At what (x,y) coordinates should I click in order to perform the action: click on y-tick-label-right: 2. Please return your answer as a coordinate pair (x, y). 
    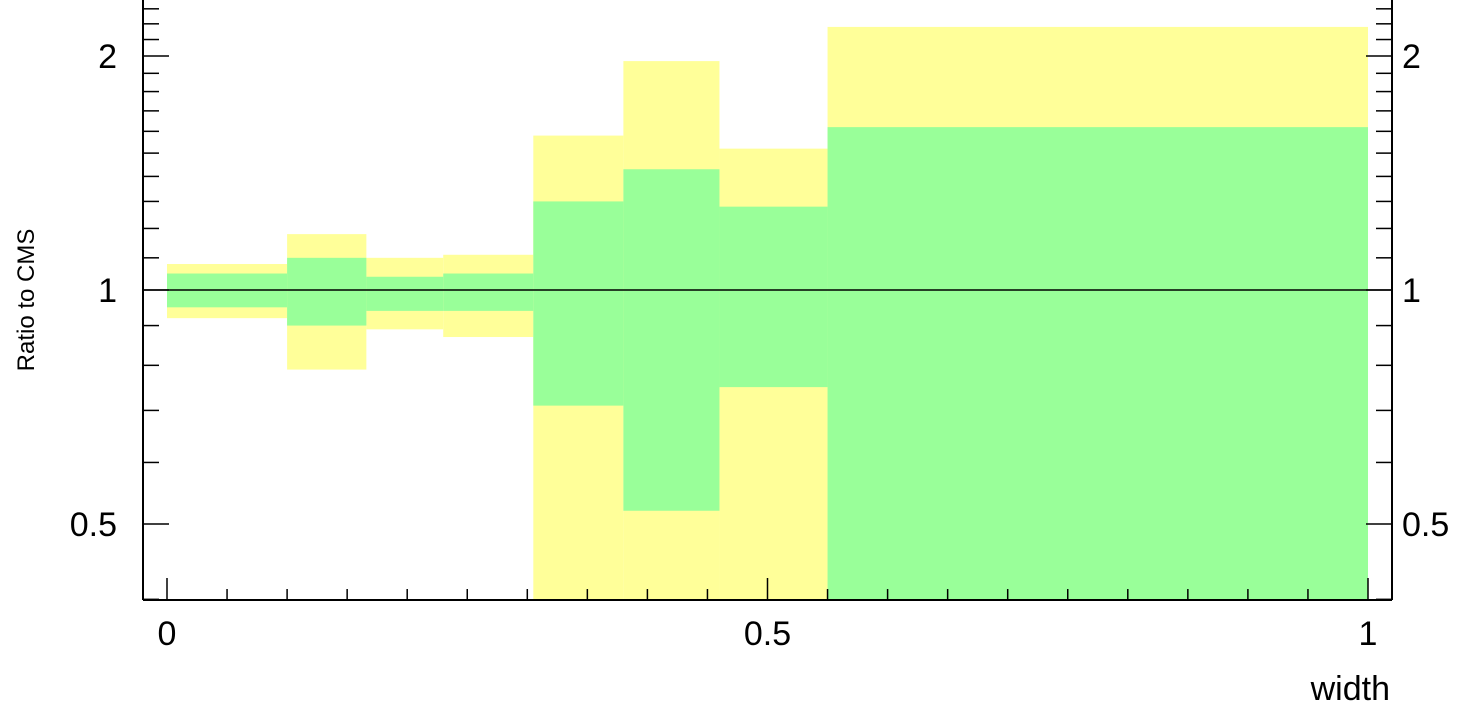
    Looking at the image, I should click on (1411, 57).